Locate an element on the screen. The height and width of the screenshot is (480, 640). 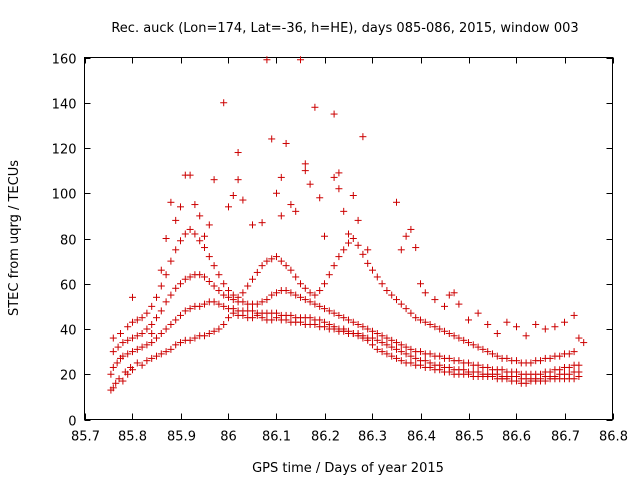
y-tick-label: 60 is located at coordinates (68, 286).